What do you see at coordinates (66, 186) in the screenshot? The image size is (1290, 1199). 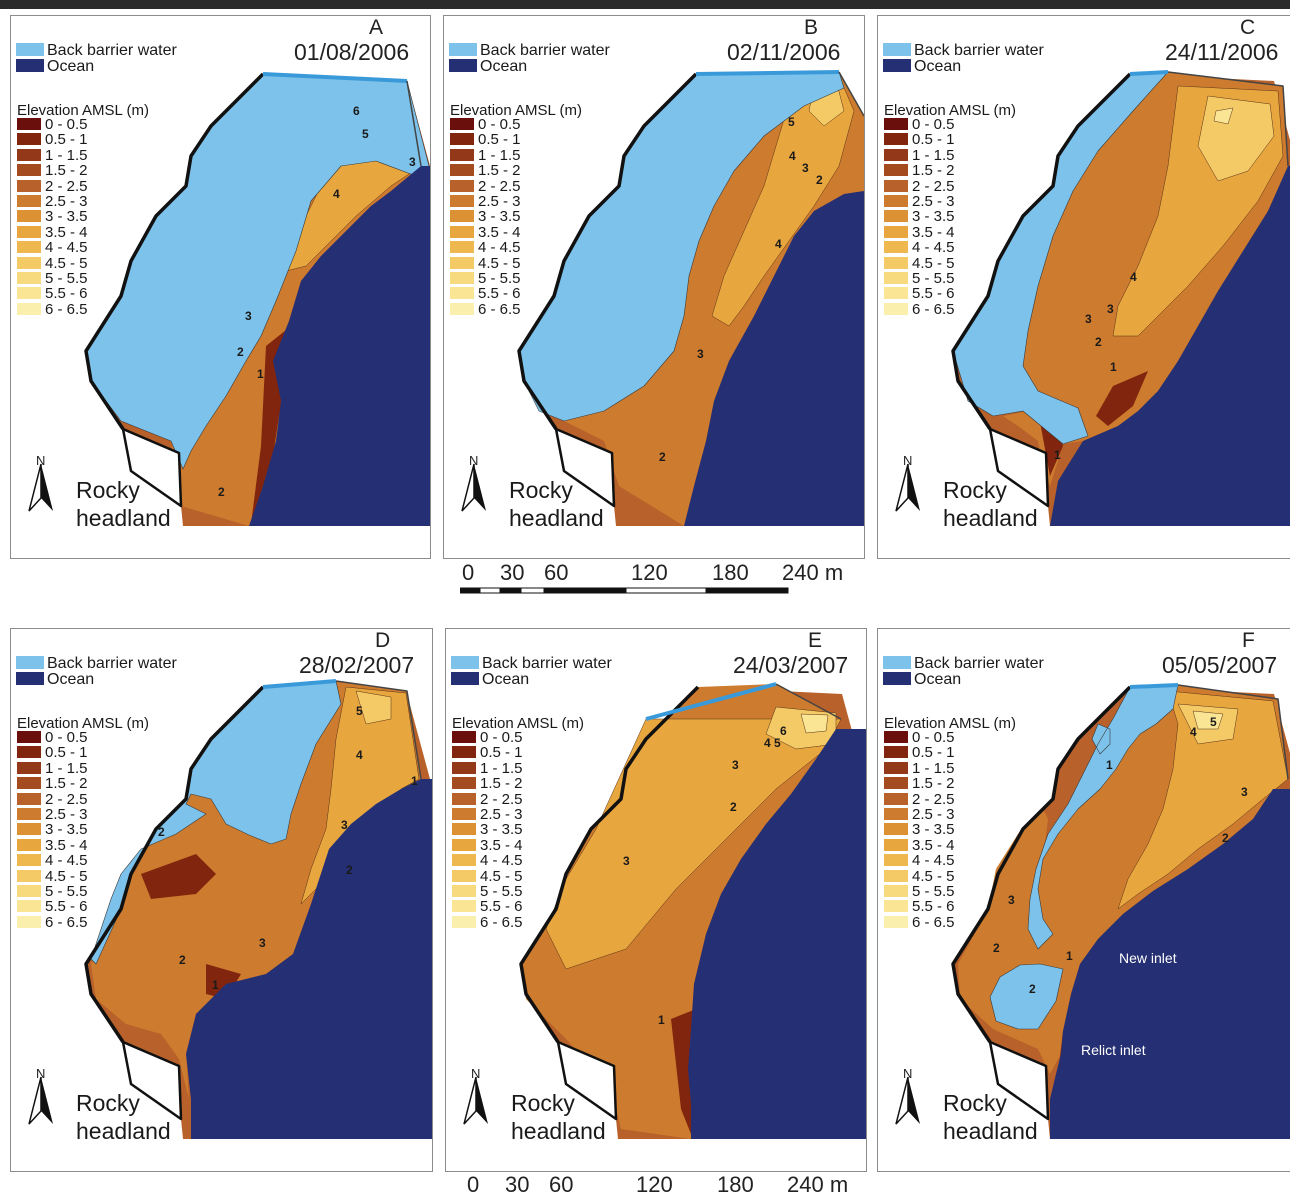 I see `legend-label: 2 - 2.5` at bounding box center [66, 186].